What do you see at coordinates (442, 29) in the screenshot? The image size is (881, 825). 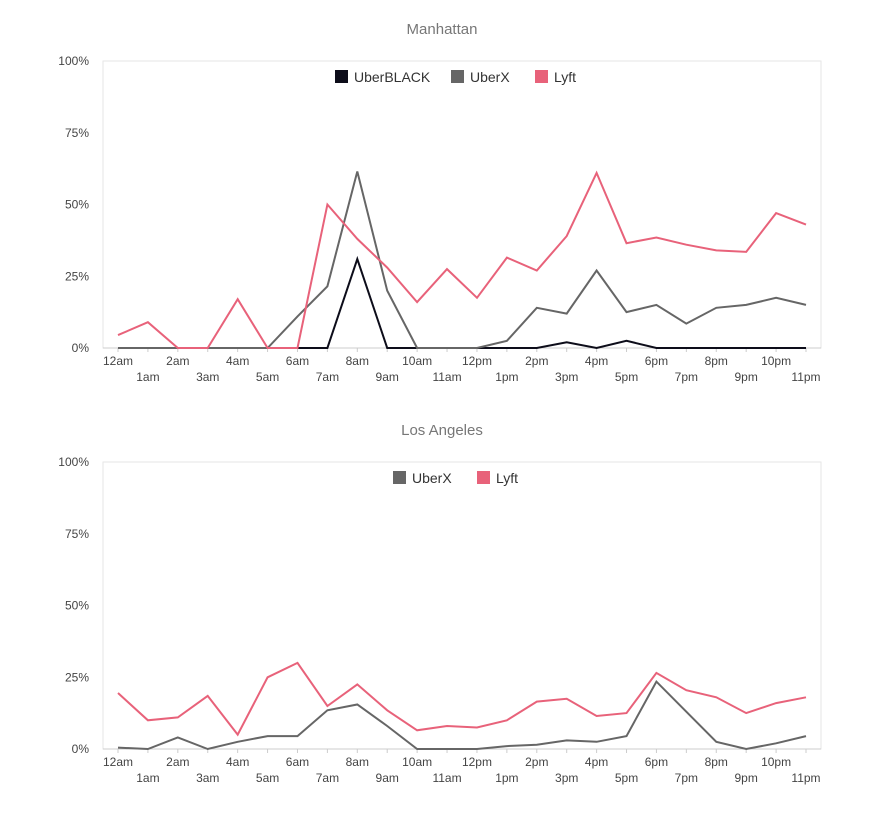 I see `chart-title: Manhattan` at bounding box center [442, 29].